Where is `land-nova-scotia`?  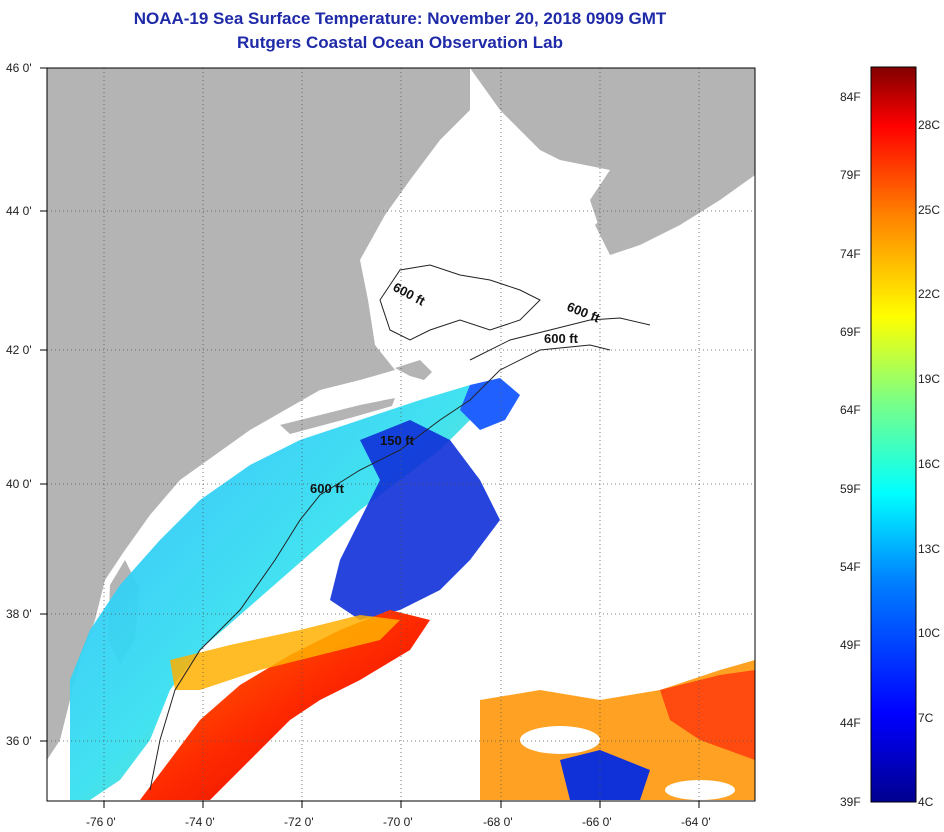 land-nova-scotia is located at coordinates (675, 202).